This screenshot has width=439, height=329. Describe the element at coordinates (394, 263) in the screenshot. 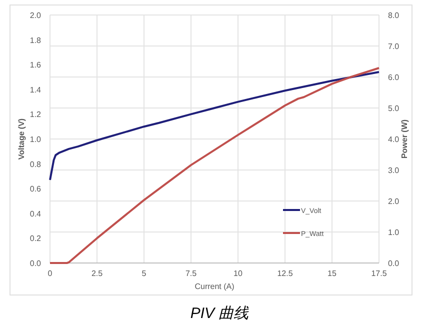

I see `y2-tick-label: 0.0` at that location.